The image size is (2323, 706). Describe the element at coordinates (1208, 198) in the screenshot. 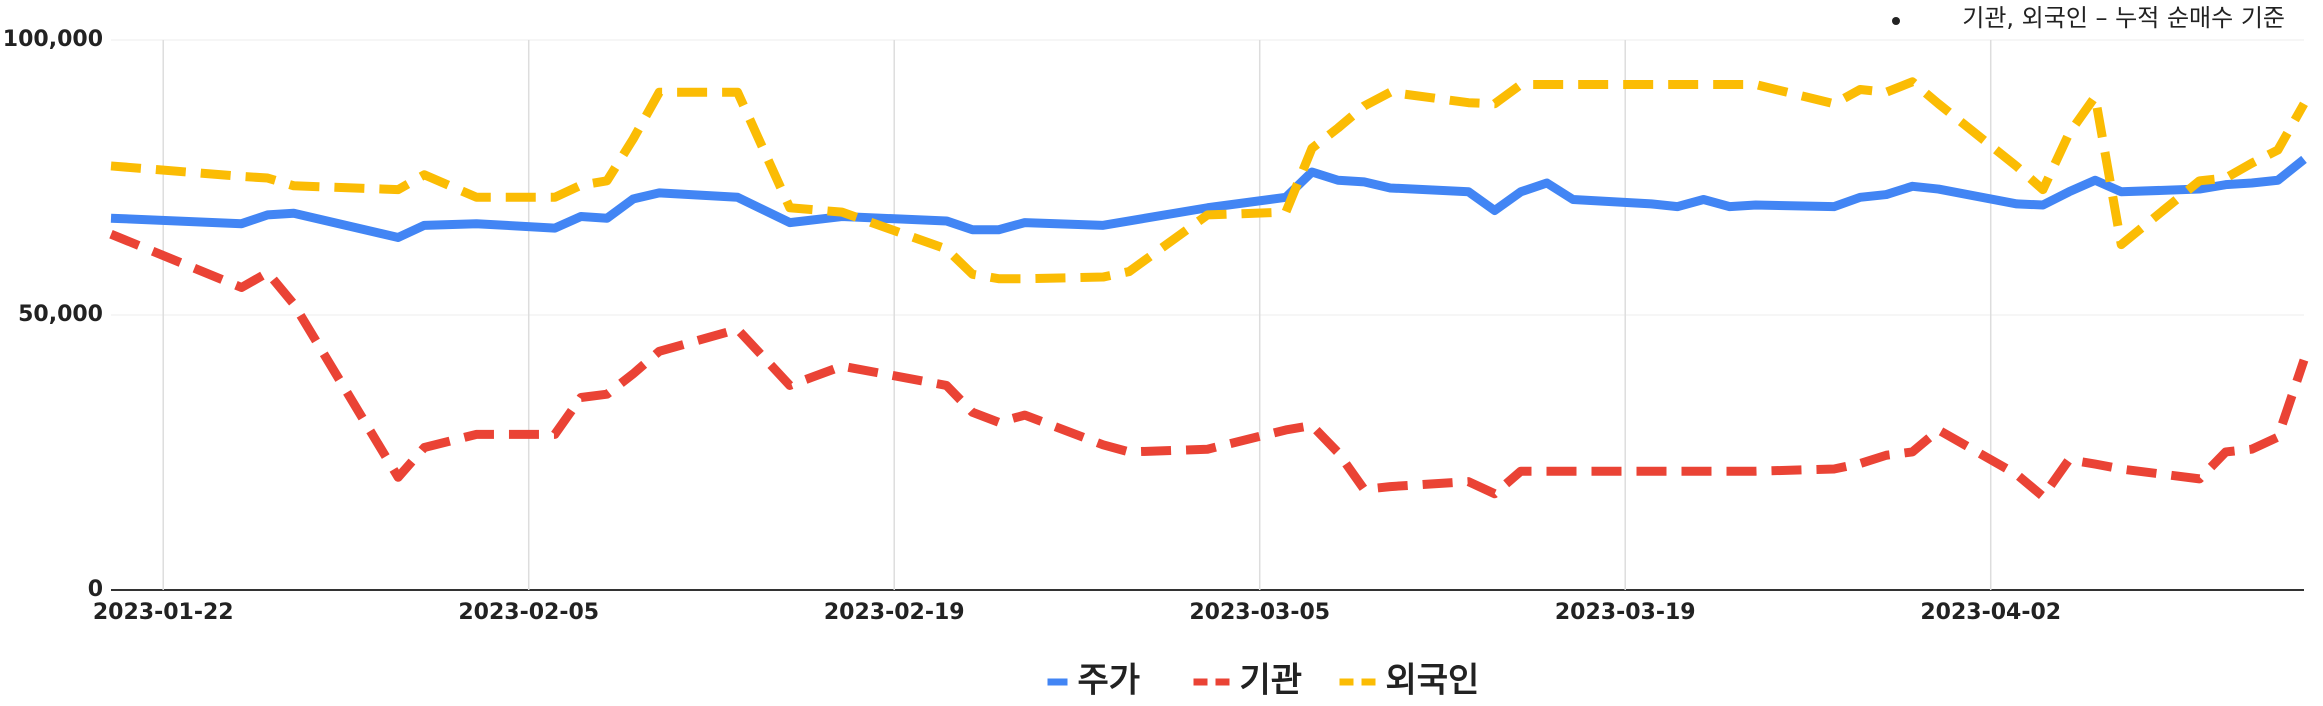

I see `series-line` at that location.